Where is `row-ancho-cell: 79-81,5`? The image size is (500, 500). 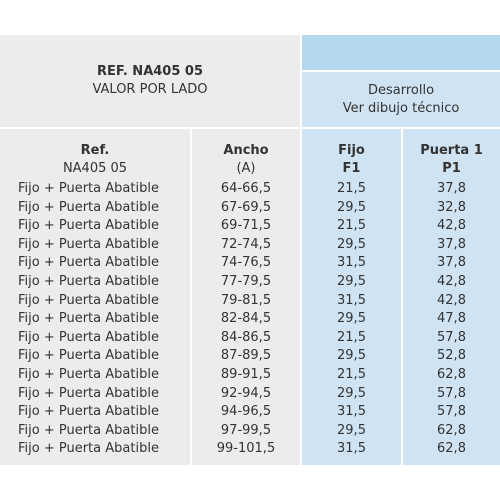
row-ancho-cell: 79-81,5 is located at coordinates (246, 300).